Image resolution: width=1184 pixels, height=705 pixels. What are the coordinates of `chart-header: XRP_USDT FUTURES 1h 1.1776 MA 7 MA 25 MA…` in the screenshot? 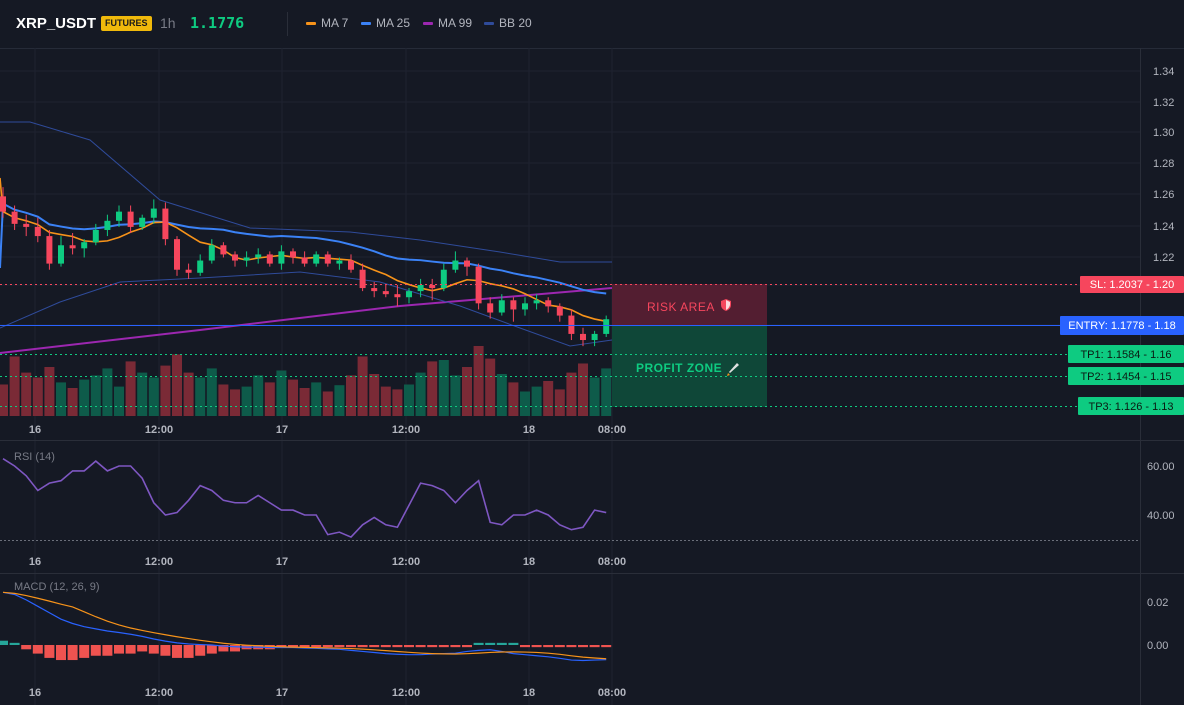 It's located at (592, 24).